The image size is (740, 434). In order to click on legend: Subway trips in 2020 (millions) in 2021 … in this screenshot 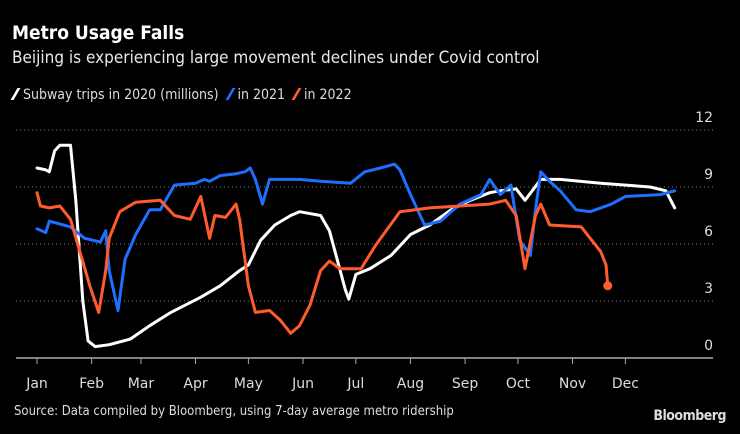, I will do `click(181, 95)`.